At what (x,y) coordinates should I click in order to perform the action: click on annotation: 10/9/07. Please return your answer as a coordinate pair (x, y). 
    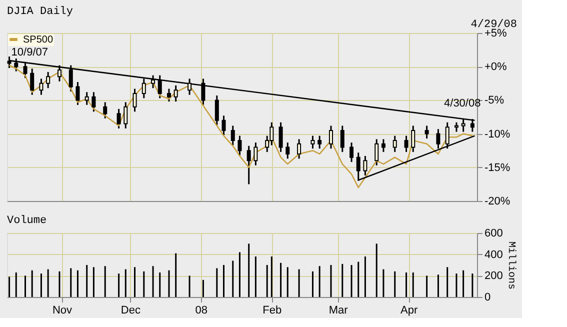
    Looking at the image, I should click on (29, 52).